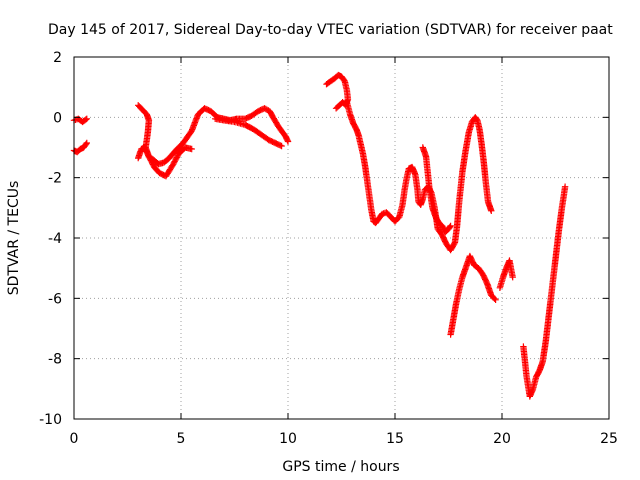 This screenshot has width=640, height=480. What do you see at coordinates (181, 439) in the screenshot?
I see `x-tick-label: 5` at bounding box center [181, 439].